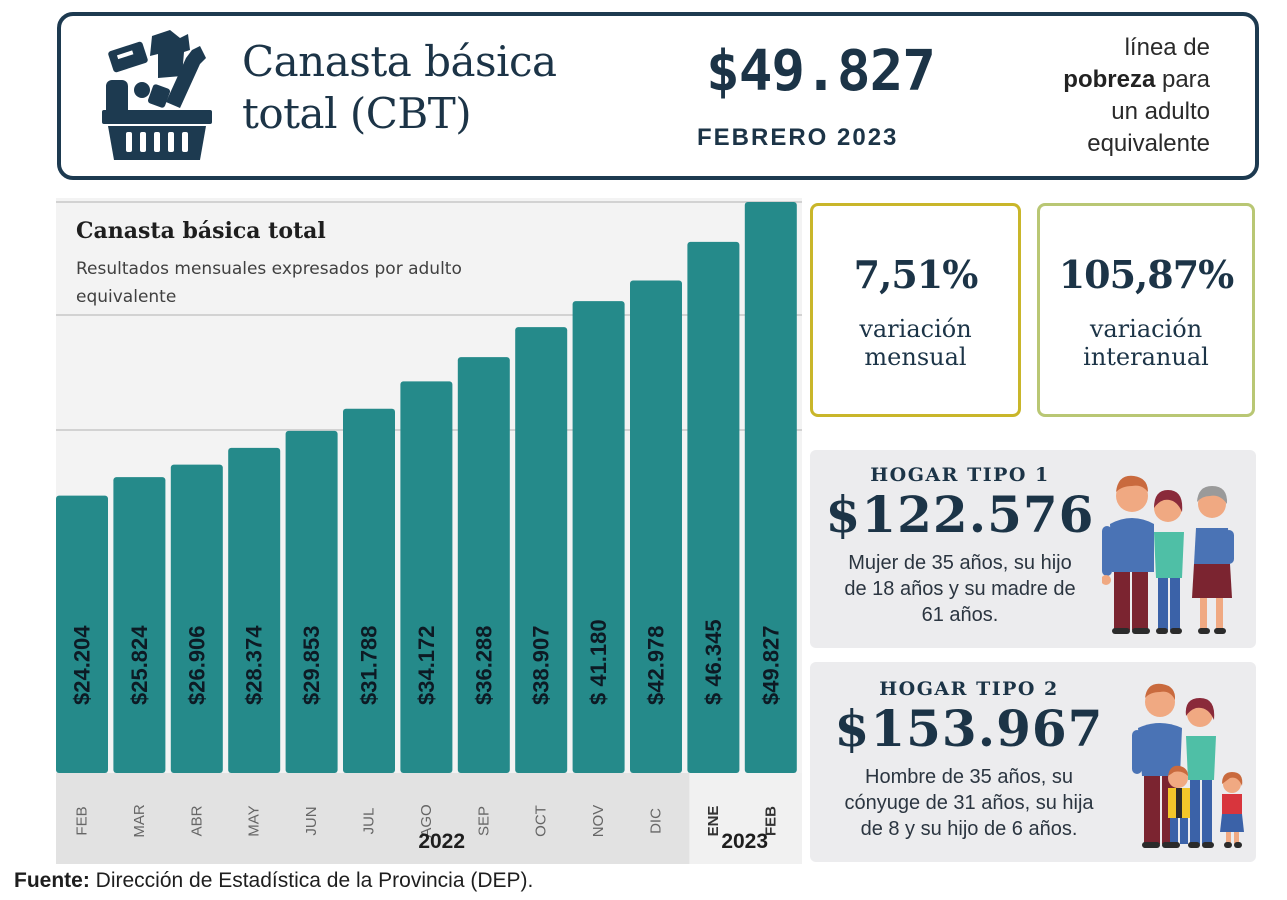 The width and height of the screenshot is (1287, 900). What do you see at coordinates (541, 821) in the screenshot?
I see `category-tick-label: OCT` at bounding box center [541, 821].